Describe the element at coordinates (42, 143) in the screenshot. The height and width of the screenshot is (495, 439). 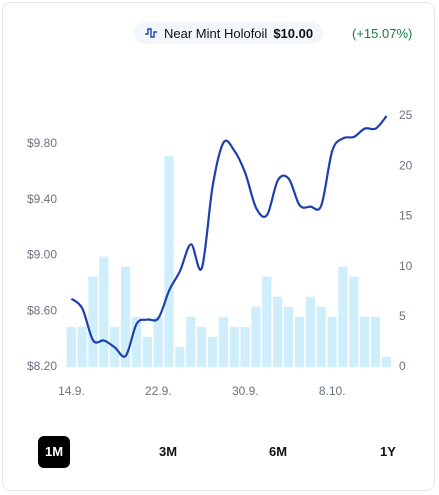
I see `y-tick-label: $9.80` at that location.